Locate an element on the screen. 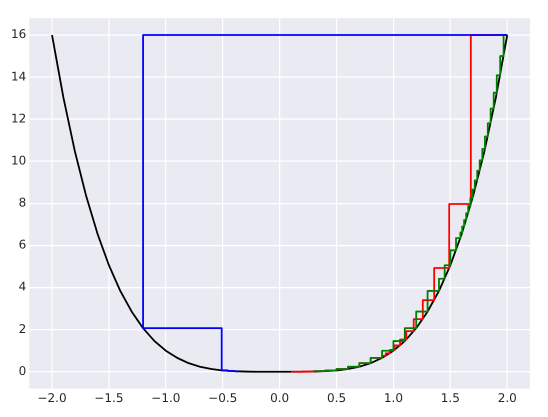 The width and height of the screenshot is (548, 417). y-tick-label: 12 is located at coordinates (18, 118).